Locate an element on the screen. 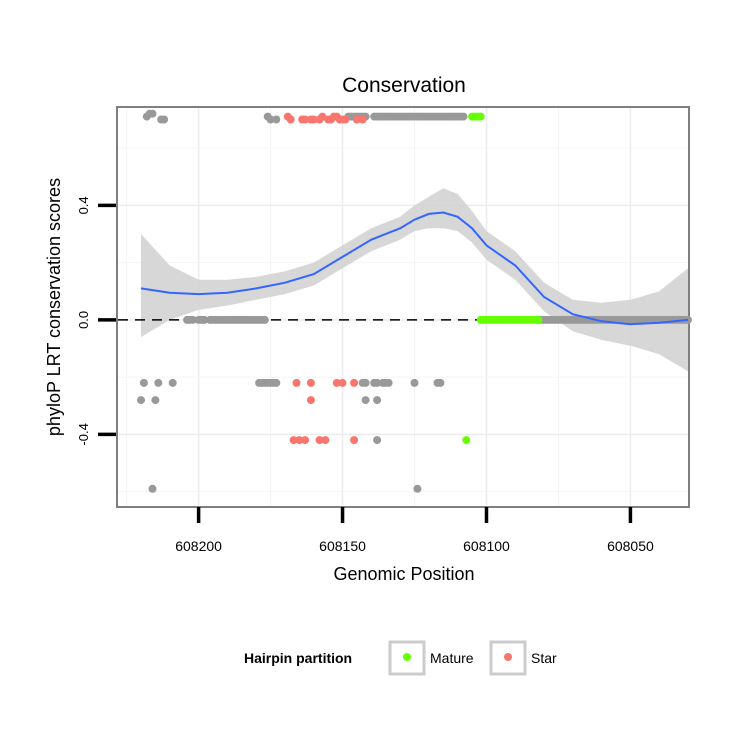  legend: Hairpin partition Mature Star is located at coordinates (400, 658).